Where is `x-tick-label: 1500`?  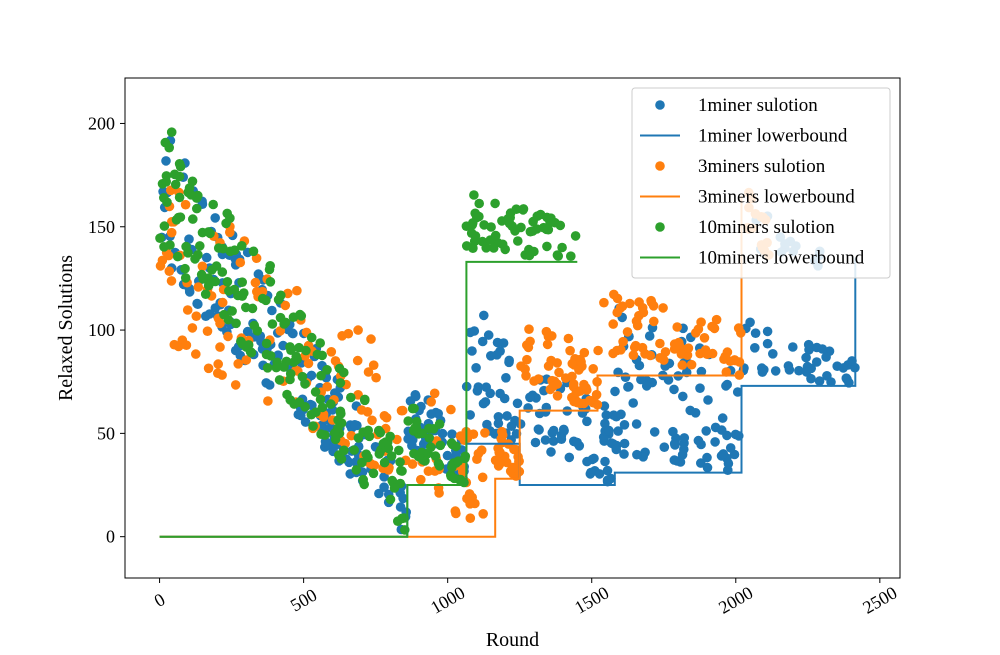
x-tick-label: 1500 is located at coordinates (591, 599).